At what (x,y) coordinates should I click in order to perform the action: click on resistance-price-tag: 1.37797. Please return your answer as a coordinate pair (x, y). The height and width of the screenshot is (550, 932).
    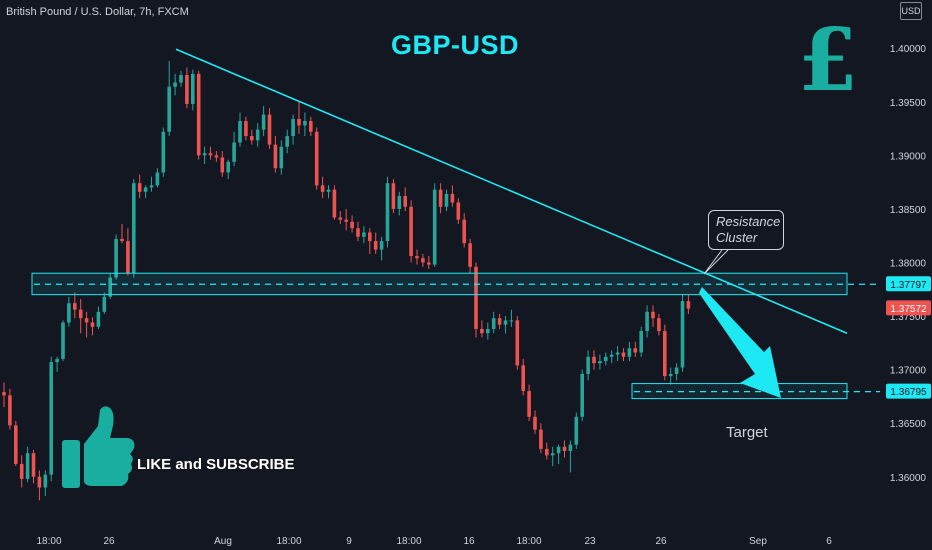
    Looking at the image, I should click on (908, 284).